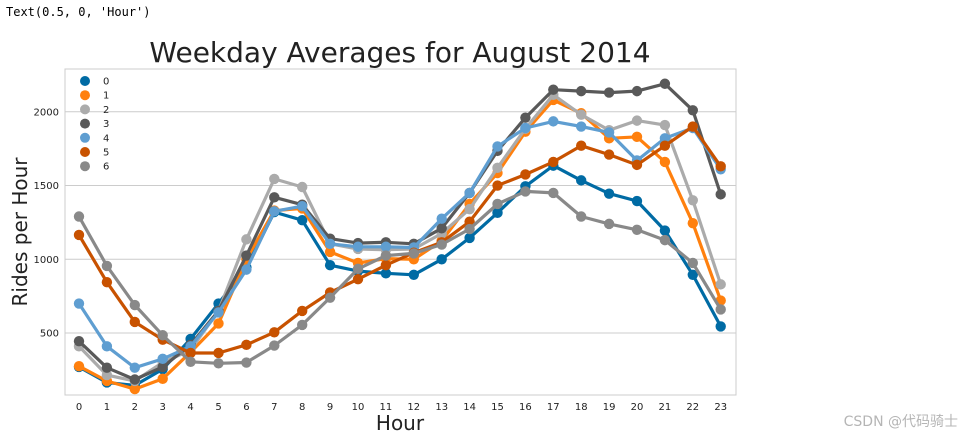  What do you see at coordinates (94, 167) in the screenshot?
I see `legend-item-6: 6` at bounding box center [94, 167].